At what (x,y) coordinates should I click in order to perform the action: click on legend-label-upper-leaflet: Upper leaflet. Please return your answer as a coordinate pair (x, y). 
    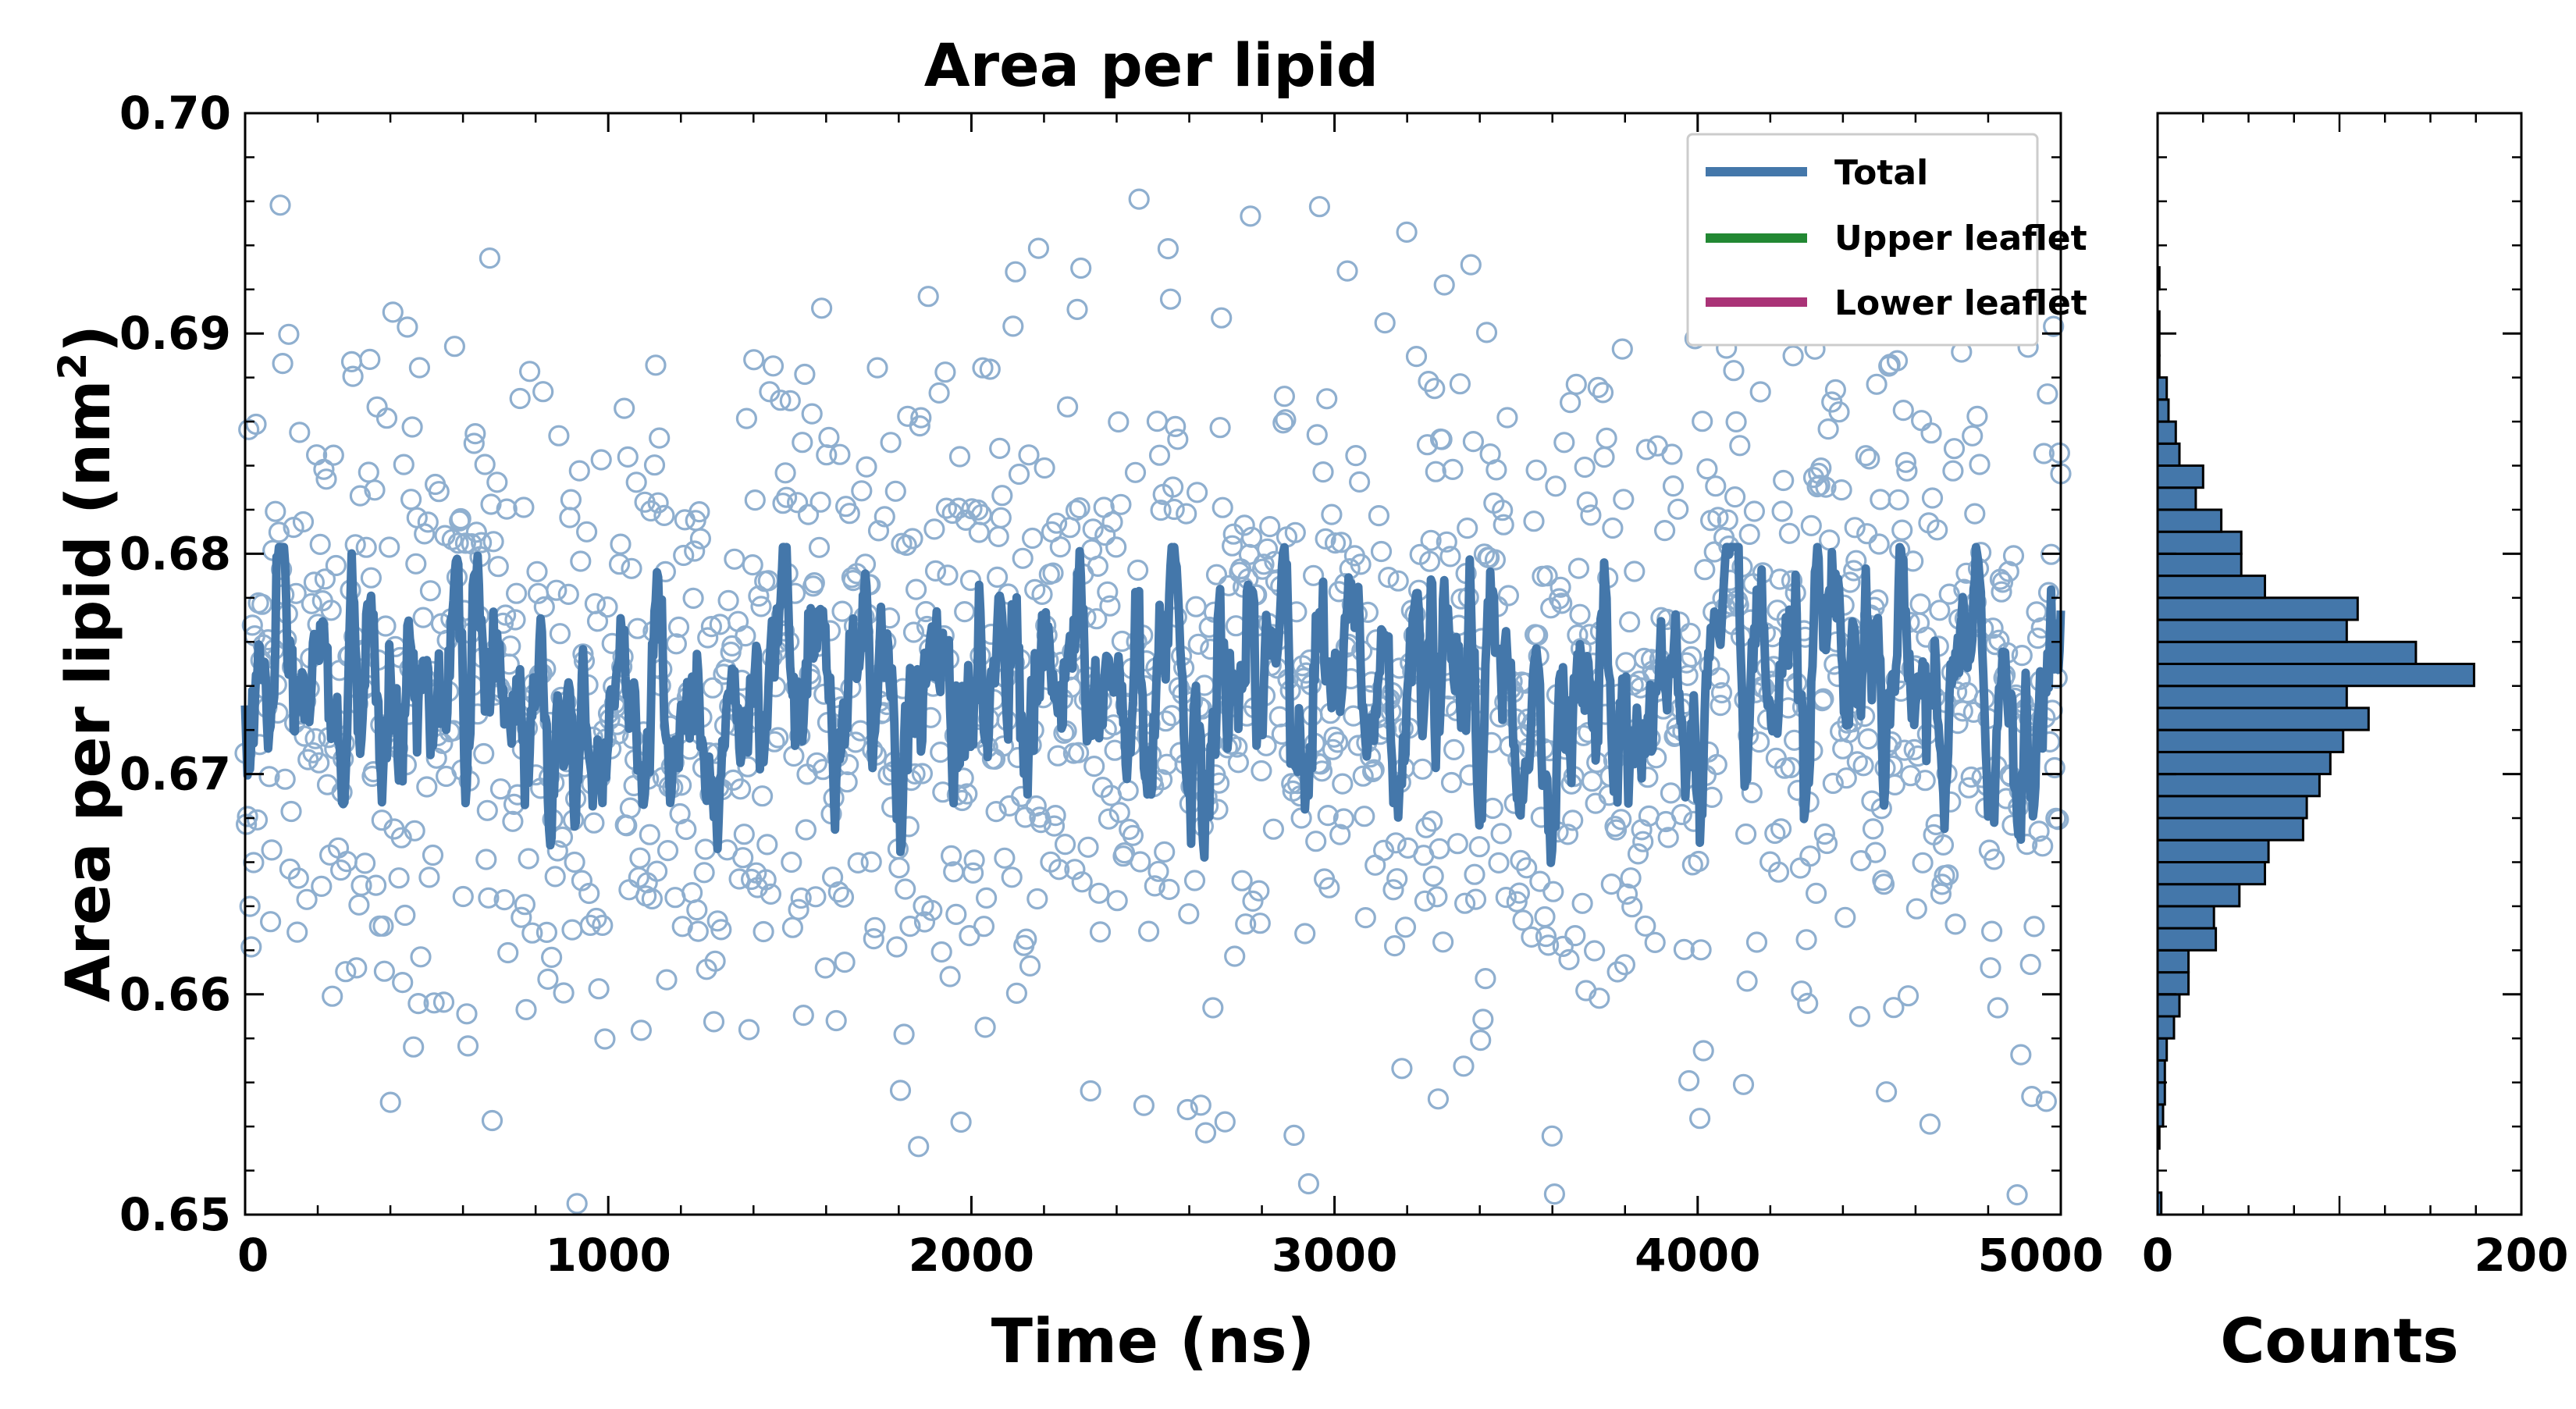
    Looking at the image, I should click on (1960, 238).